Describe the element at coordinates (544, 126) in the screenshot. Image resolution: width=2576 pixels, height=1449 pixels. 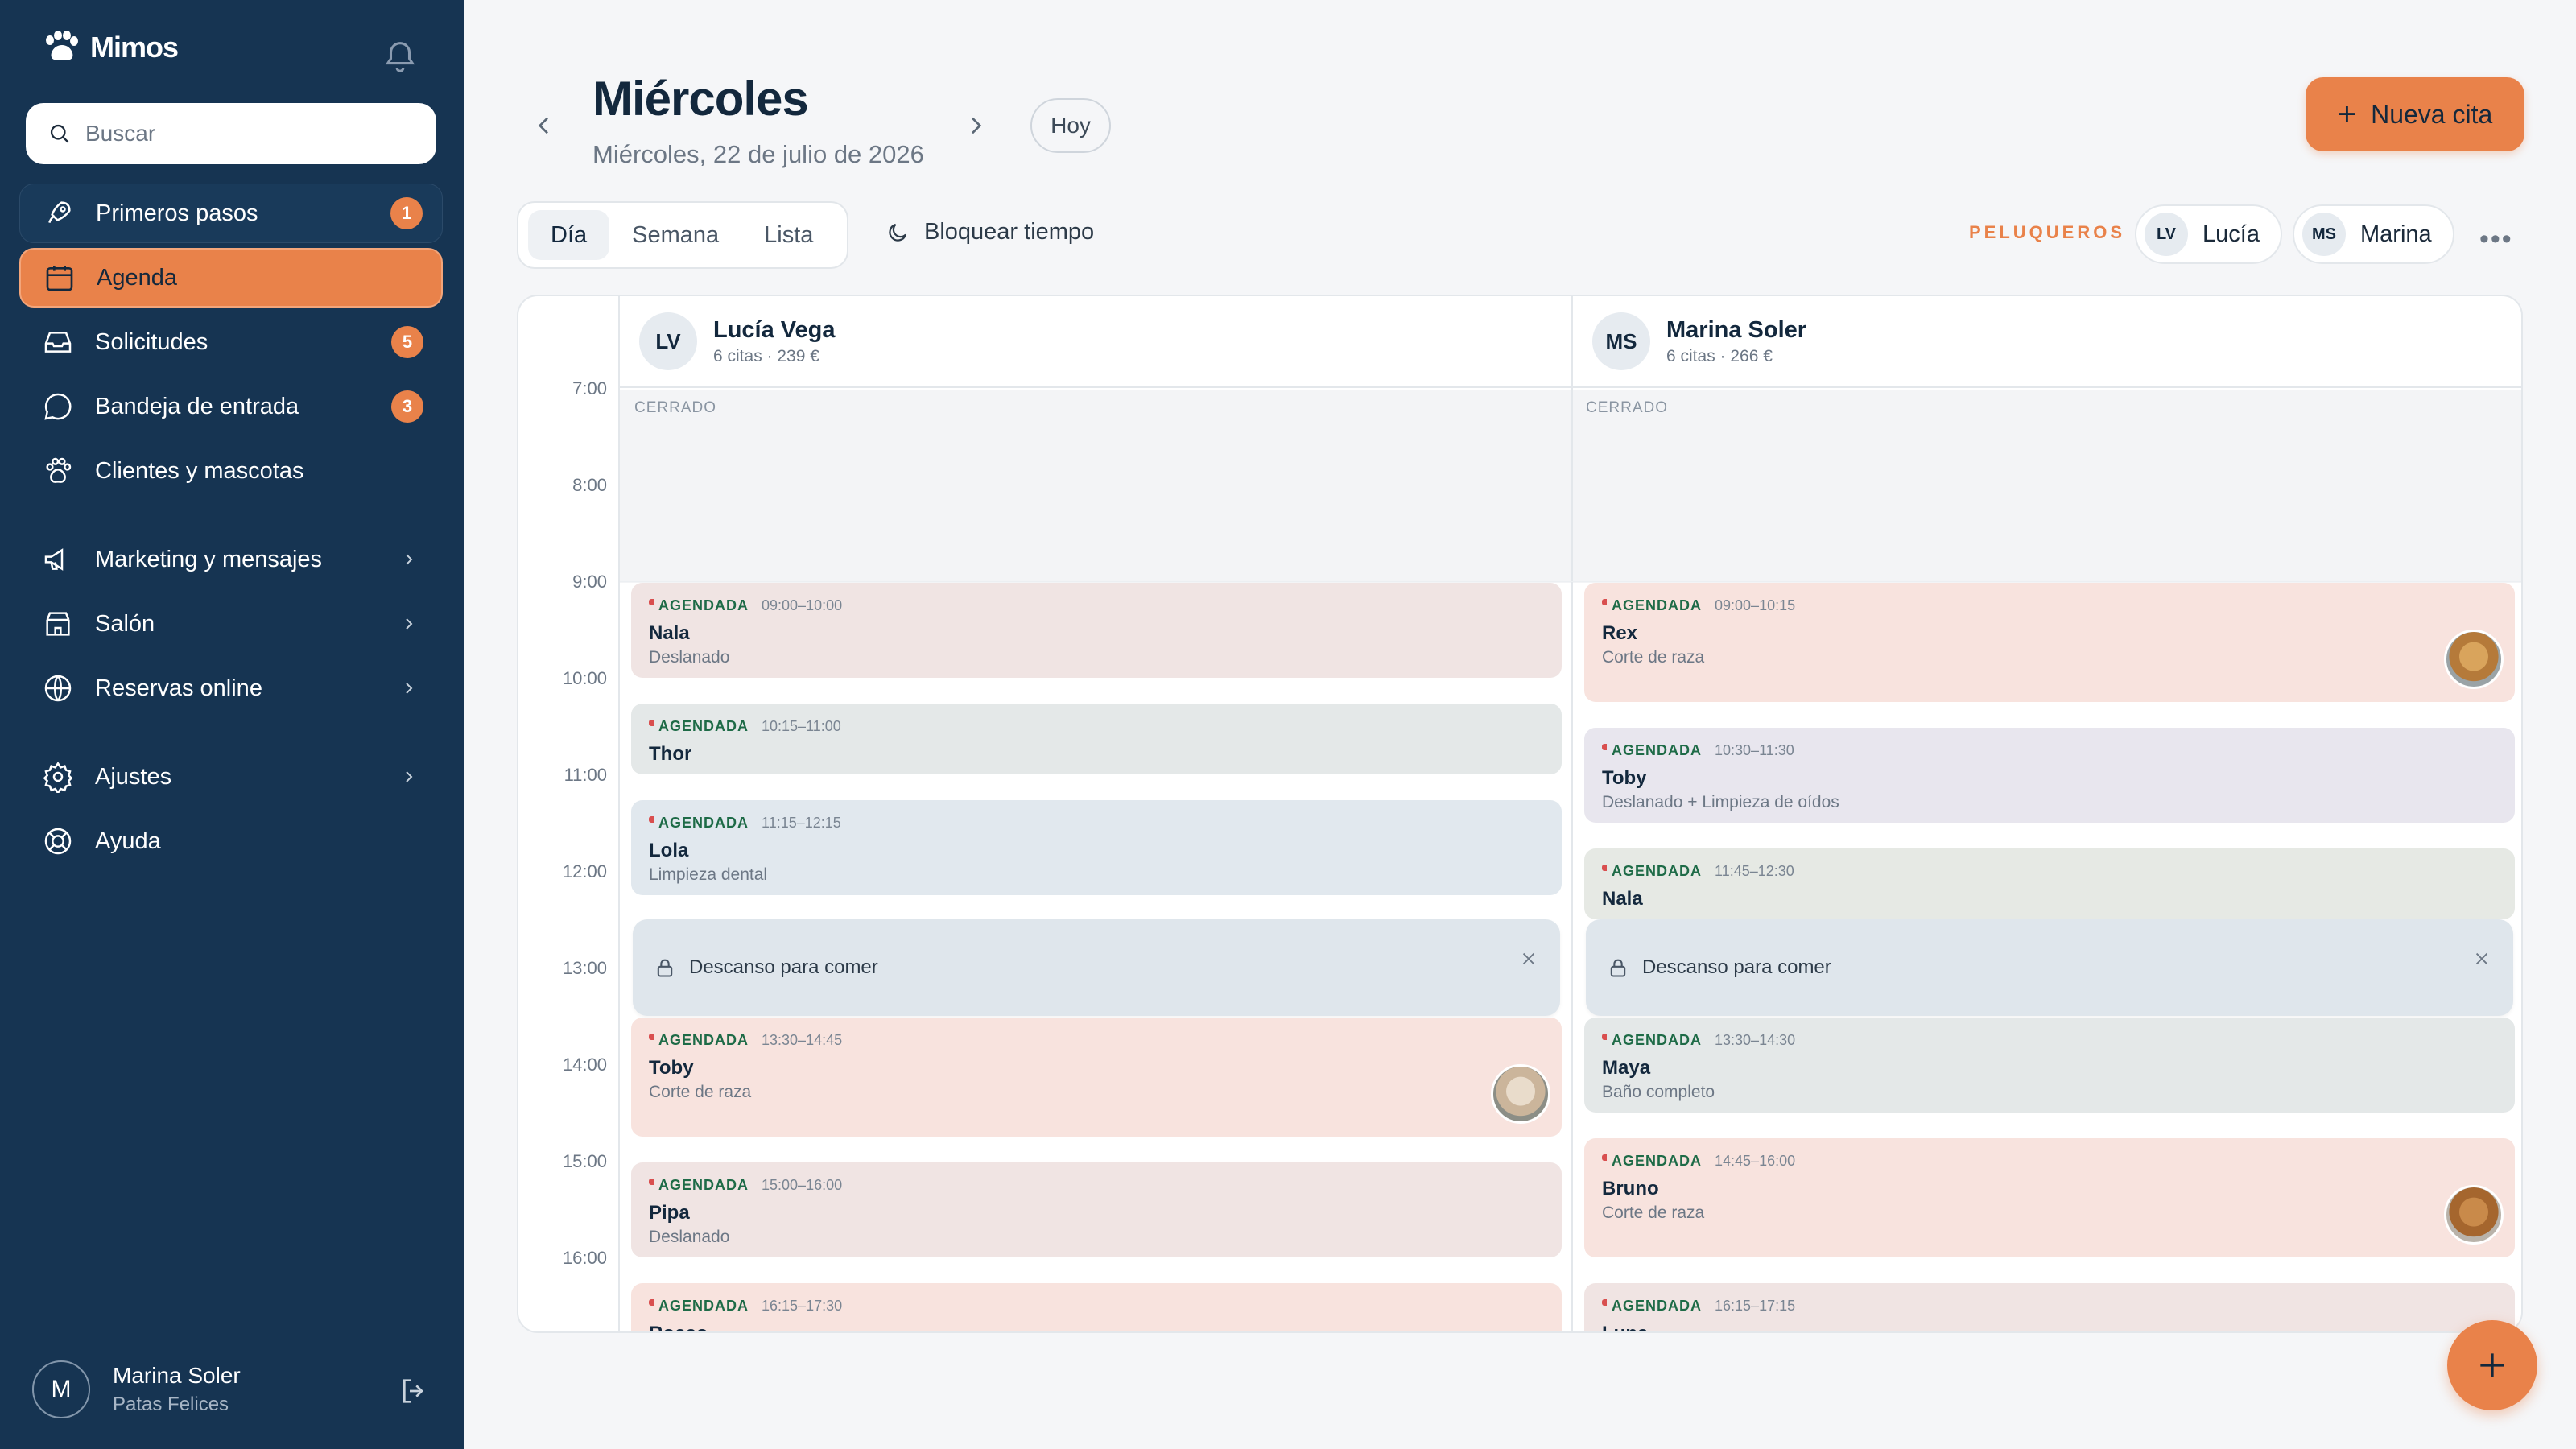
I see `chevron-left-icon` at that location.